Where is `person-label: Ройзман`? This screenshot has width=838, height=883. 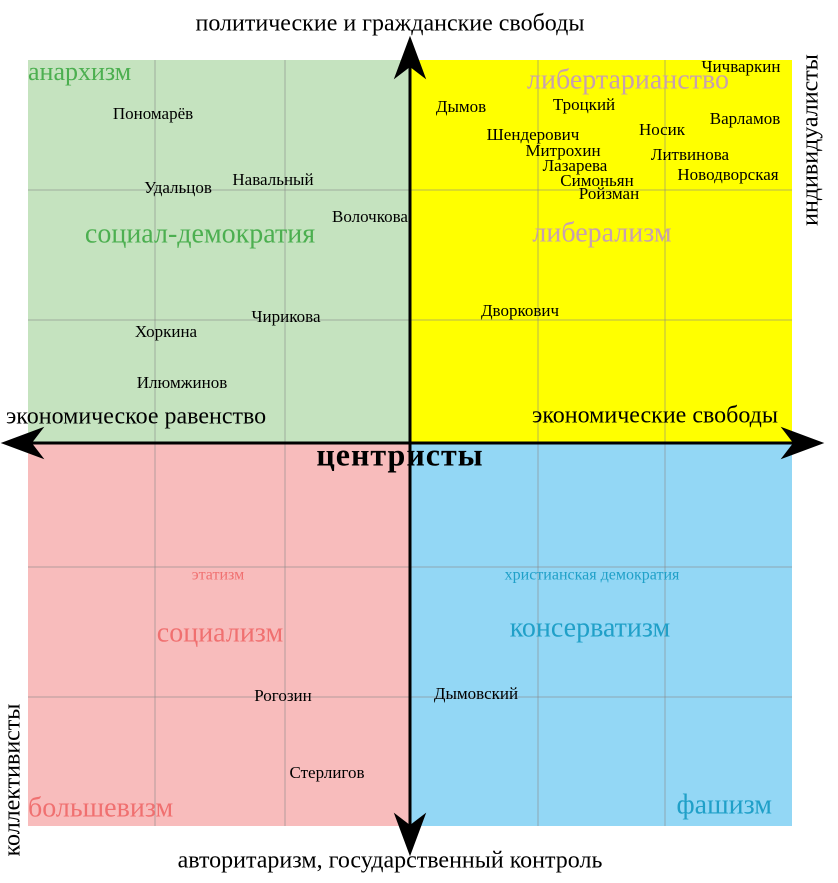 person-label: Ройзман is located at coordinates (609, 193).